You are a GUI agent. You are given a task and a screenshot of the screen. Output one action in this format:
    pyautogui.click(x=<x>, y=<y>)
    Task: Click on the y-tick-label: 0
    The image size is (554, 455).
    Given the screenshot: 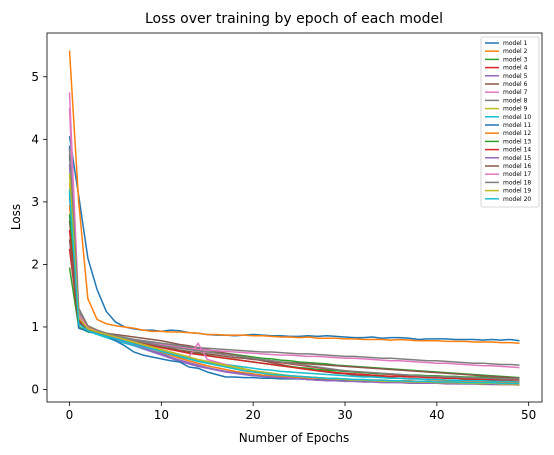 What is the action you would take?
    pyautogui.click(x=35, y=389)
    